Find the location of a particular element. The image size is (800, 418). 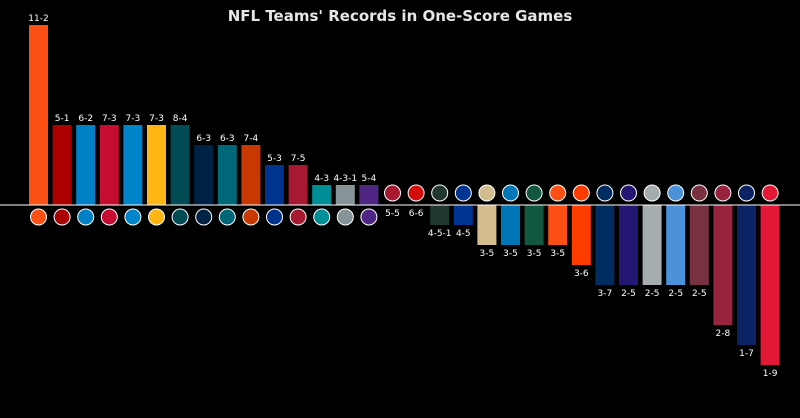

bills-logo-icon is located at coordinates (274, 217).